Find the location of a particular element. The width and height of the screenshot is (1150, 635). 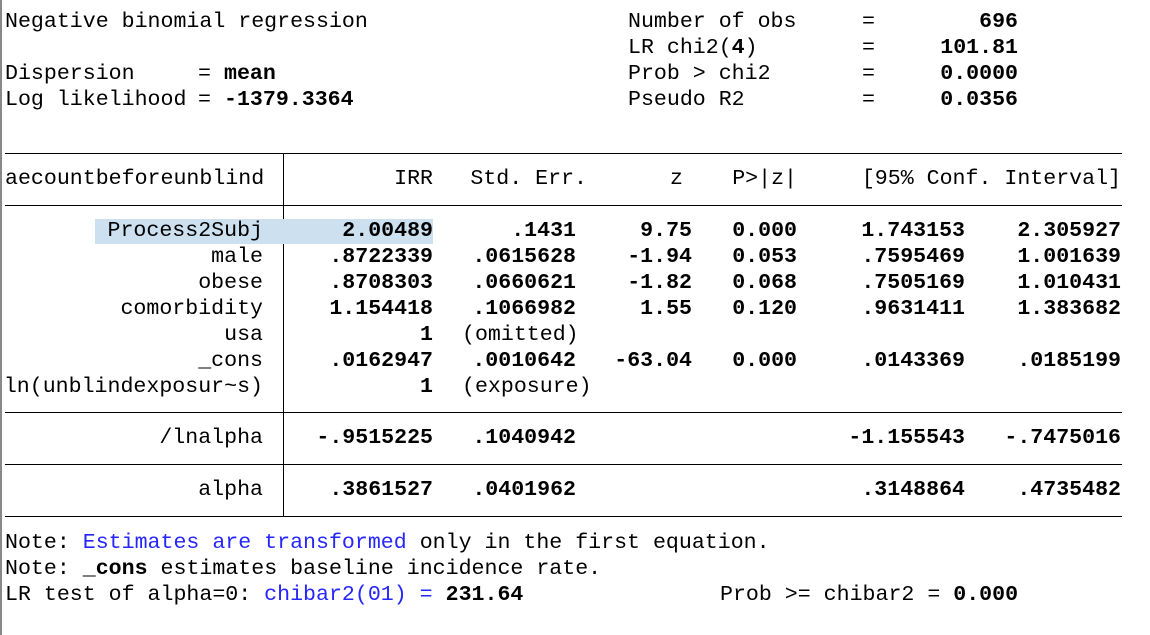

lr-label: LR chi2( is located at coordinates (680, 48).